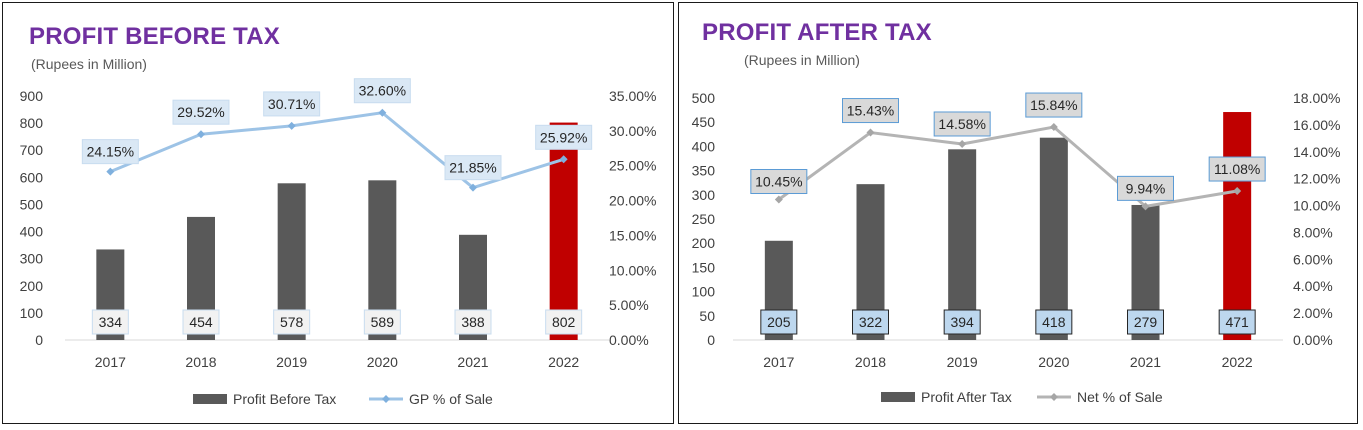  I want to click on y-tick-label: 250, so click(704, 219).